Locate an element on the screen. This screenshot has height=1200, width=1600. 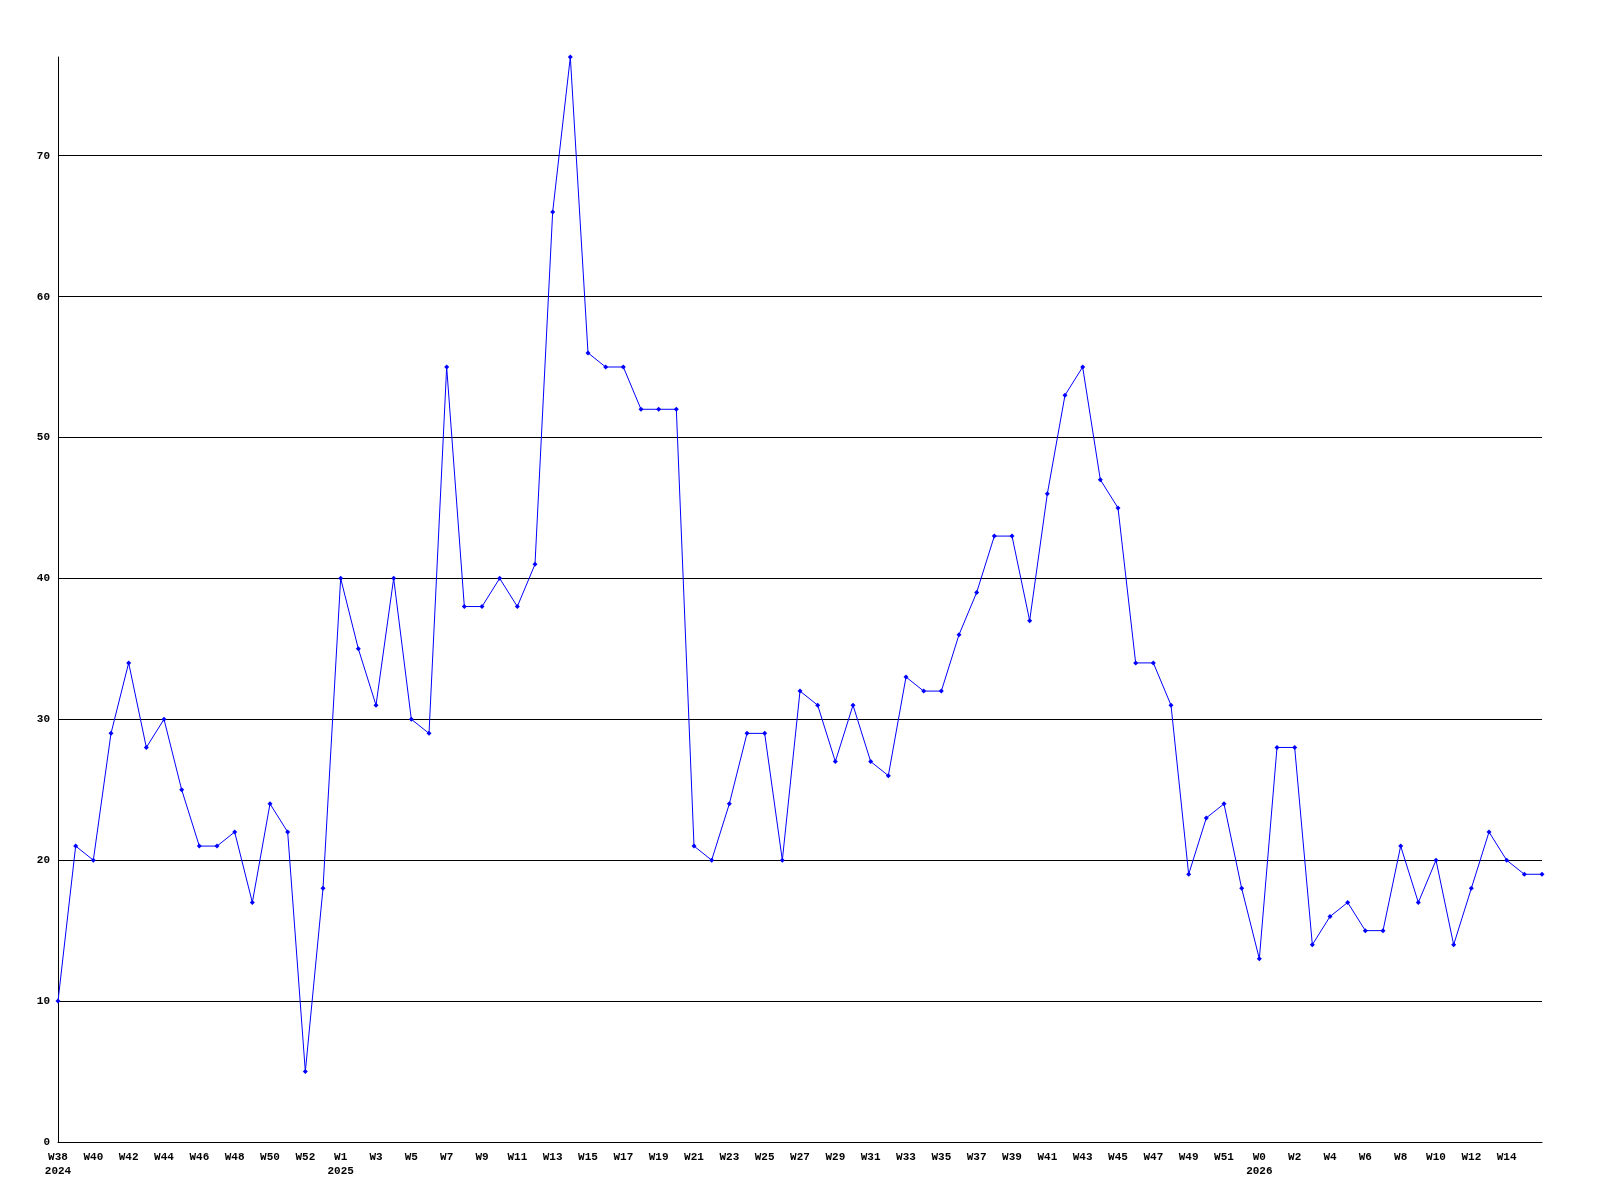
x-tick-label: W25 is located at coordinates (764, 1157).